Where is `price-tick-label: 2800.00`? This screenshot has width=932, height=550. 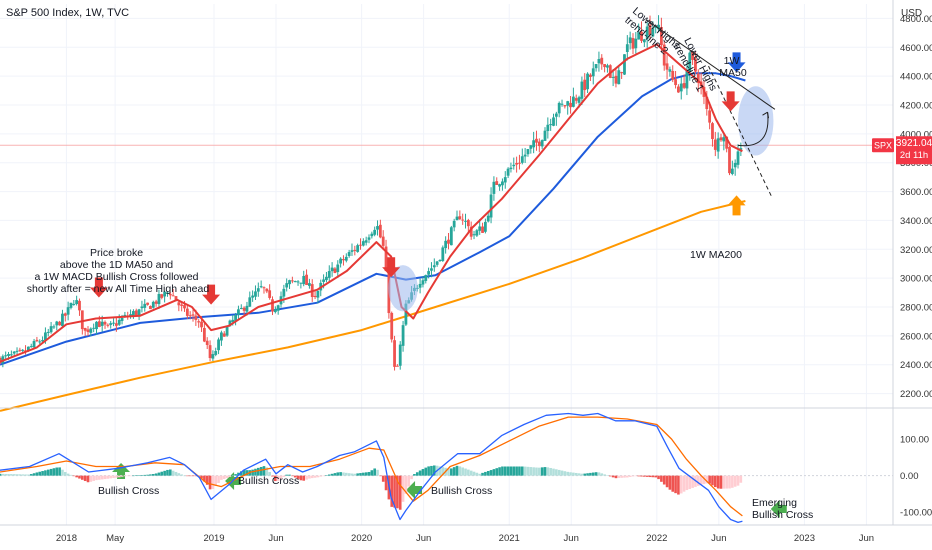
price-tick-label: 2800.00 is located at coordinates (916, 308).